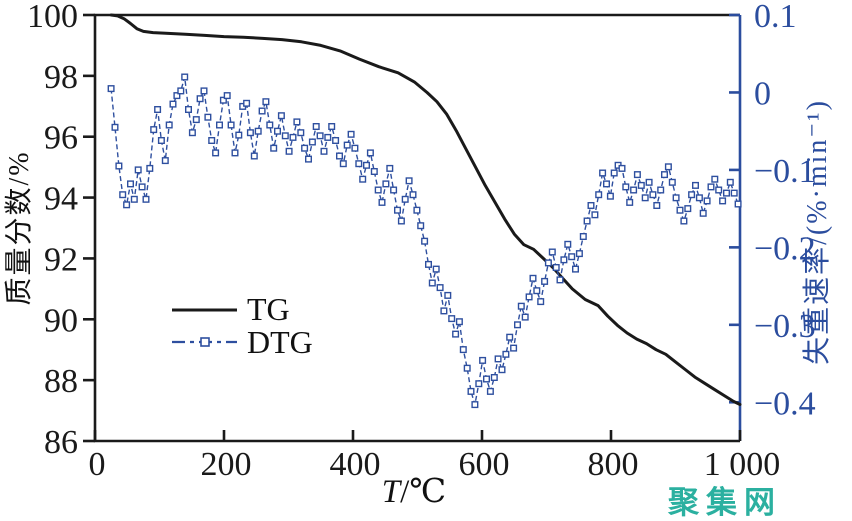 Image resolution: width=852 pixels, height=521 pixels. I want to click on legend-dtg-marker, so click(205, 342).